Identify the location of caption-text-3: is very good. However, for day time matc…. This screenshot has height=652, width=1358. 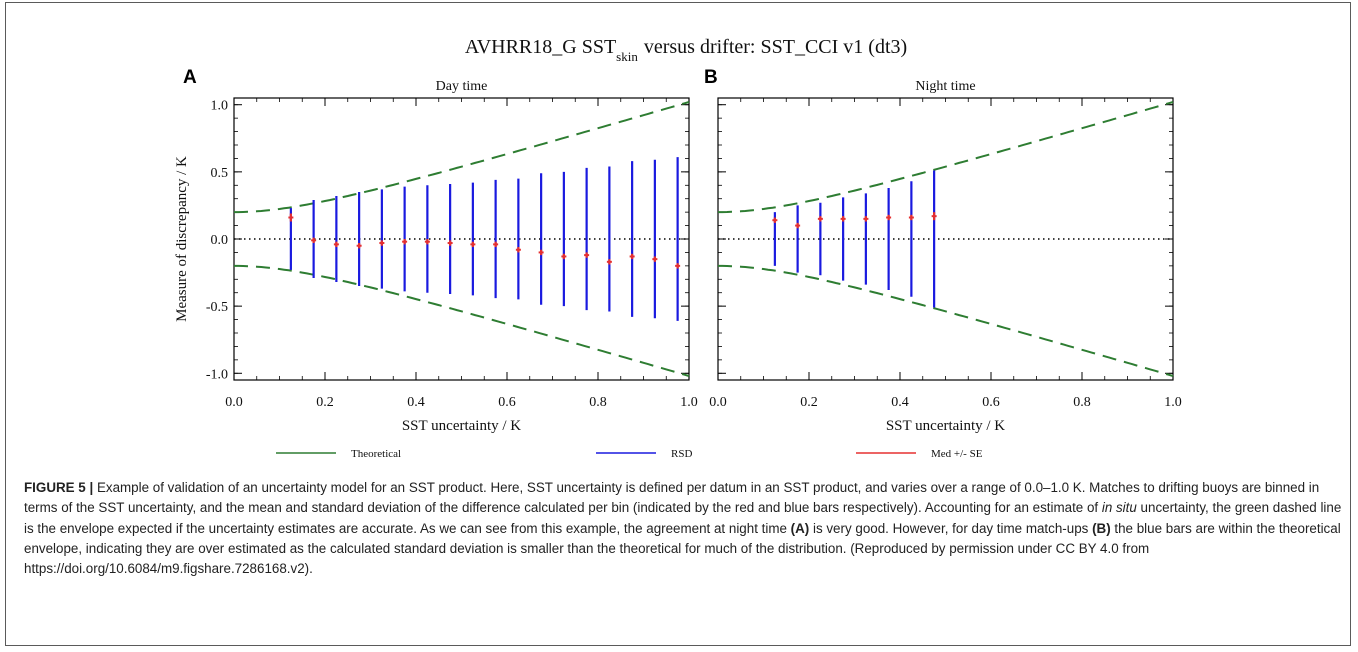
(951, 528).